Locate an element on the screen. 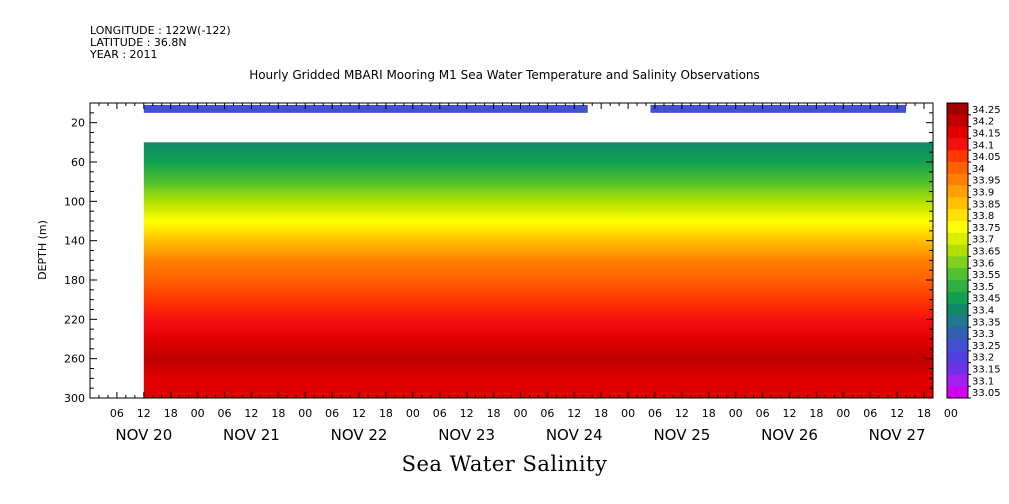 The height and width of the screenshot is (504, 1009). y-tick-label: 260 is located at coordinates (74, 359).